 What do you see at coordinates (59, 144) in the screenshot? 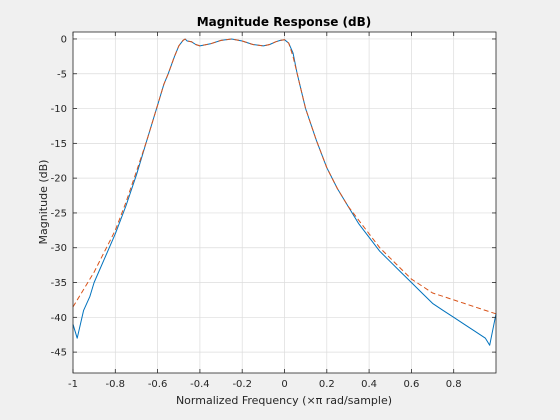
I see `y-tick-label: -15` at bounding box center [59, 144].